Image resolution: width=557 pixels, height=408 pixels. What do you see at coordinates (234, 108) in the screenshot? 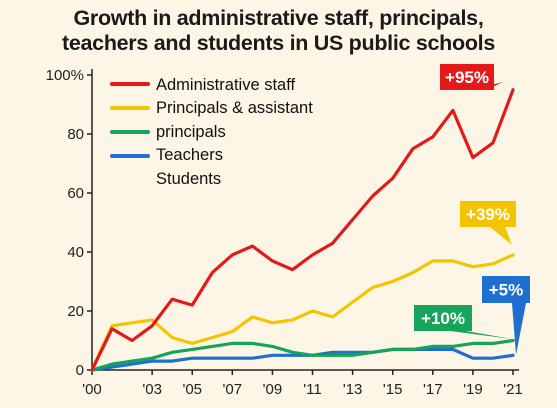
I see `legend-label: Principals & assistant` at bounding box center [234, 108].